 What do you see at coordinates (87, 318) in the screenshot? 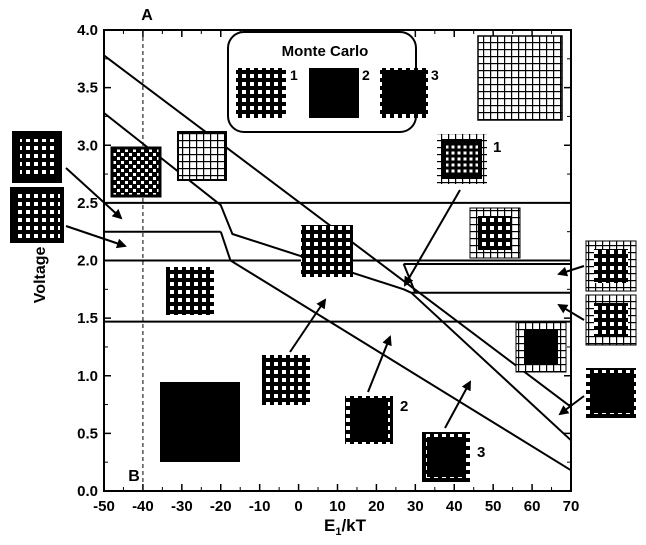
I see `y-tick-label-3: 1.5` at bounding box center [87, 318].